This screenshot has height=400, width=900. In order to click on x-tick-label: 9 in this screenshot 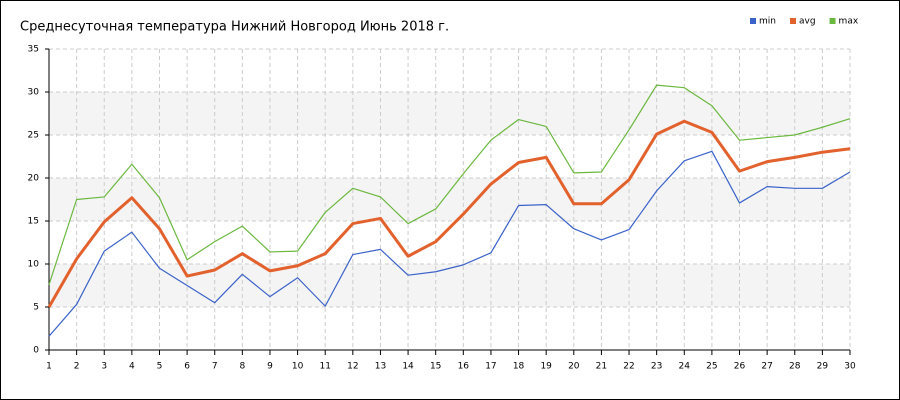, I will do `click(270, 367)`.